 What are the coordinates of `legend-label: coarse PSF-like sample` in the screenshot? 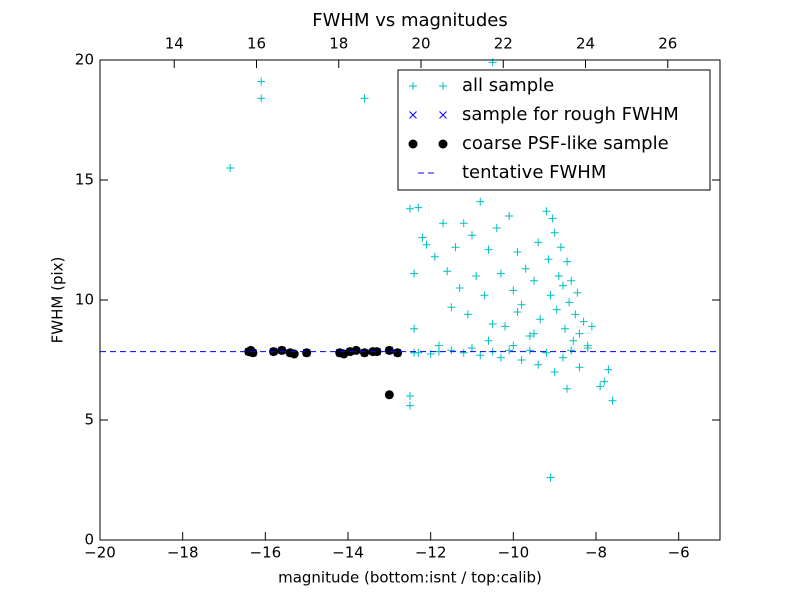 It's located at (565, 143).